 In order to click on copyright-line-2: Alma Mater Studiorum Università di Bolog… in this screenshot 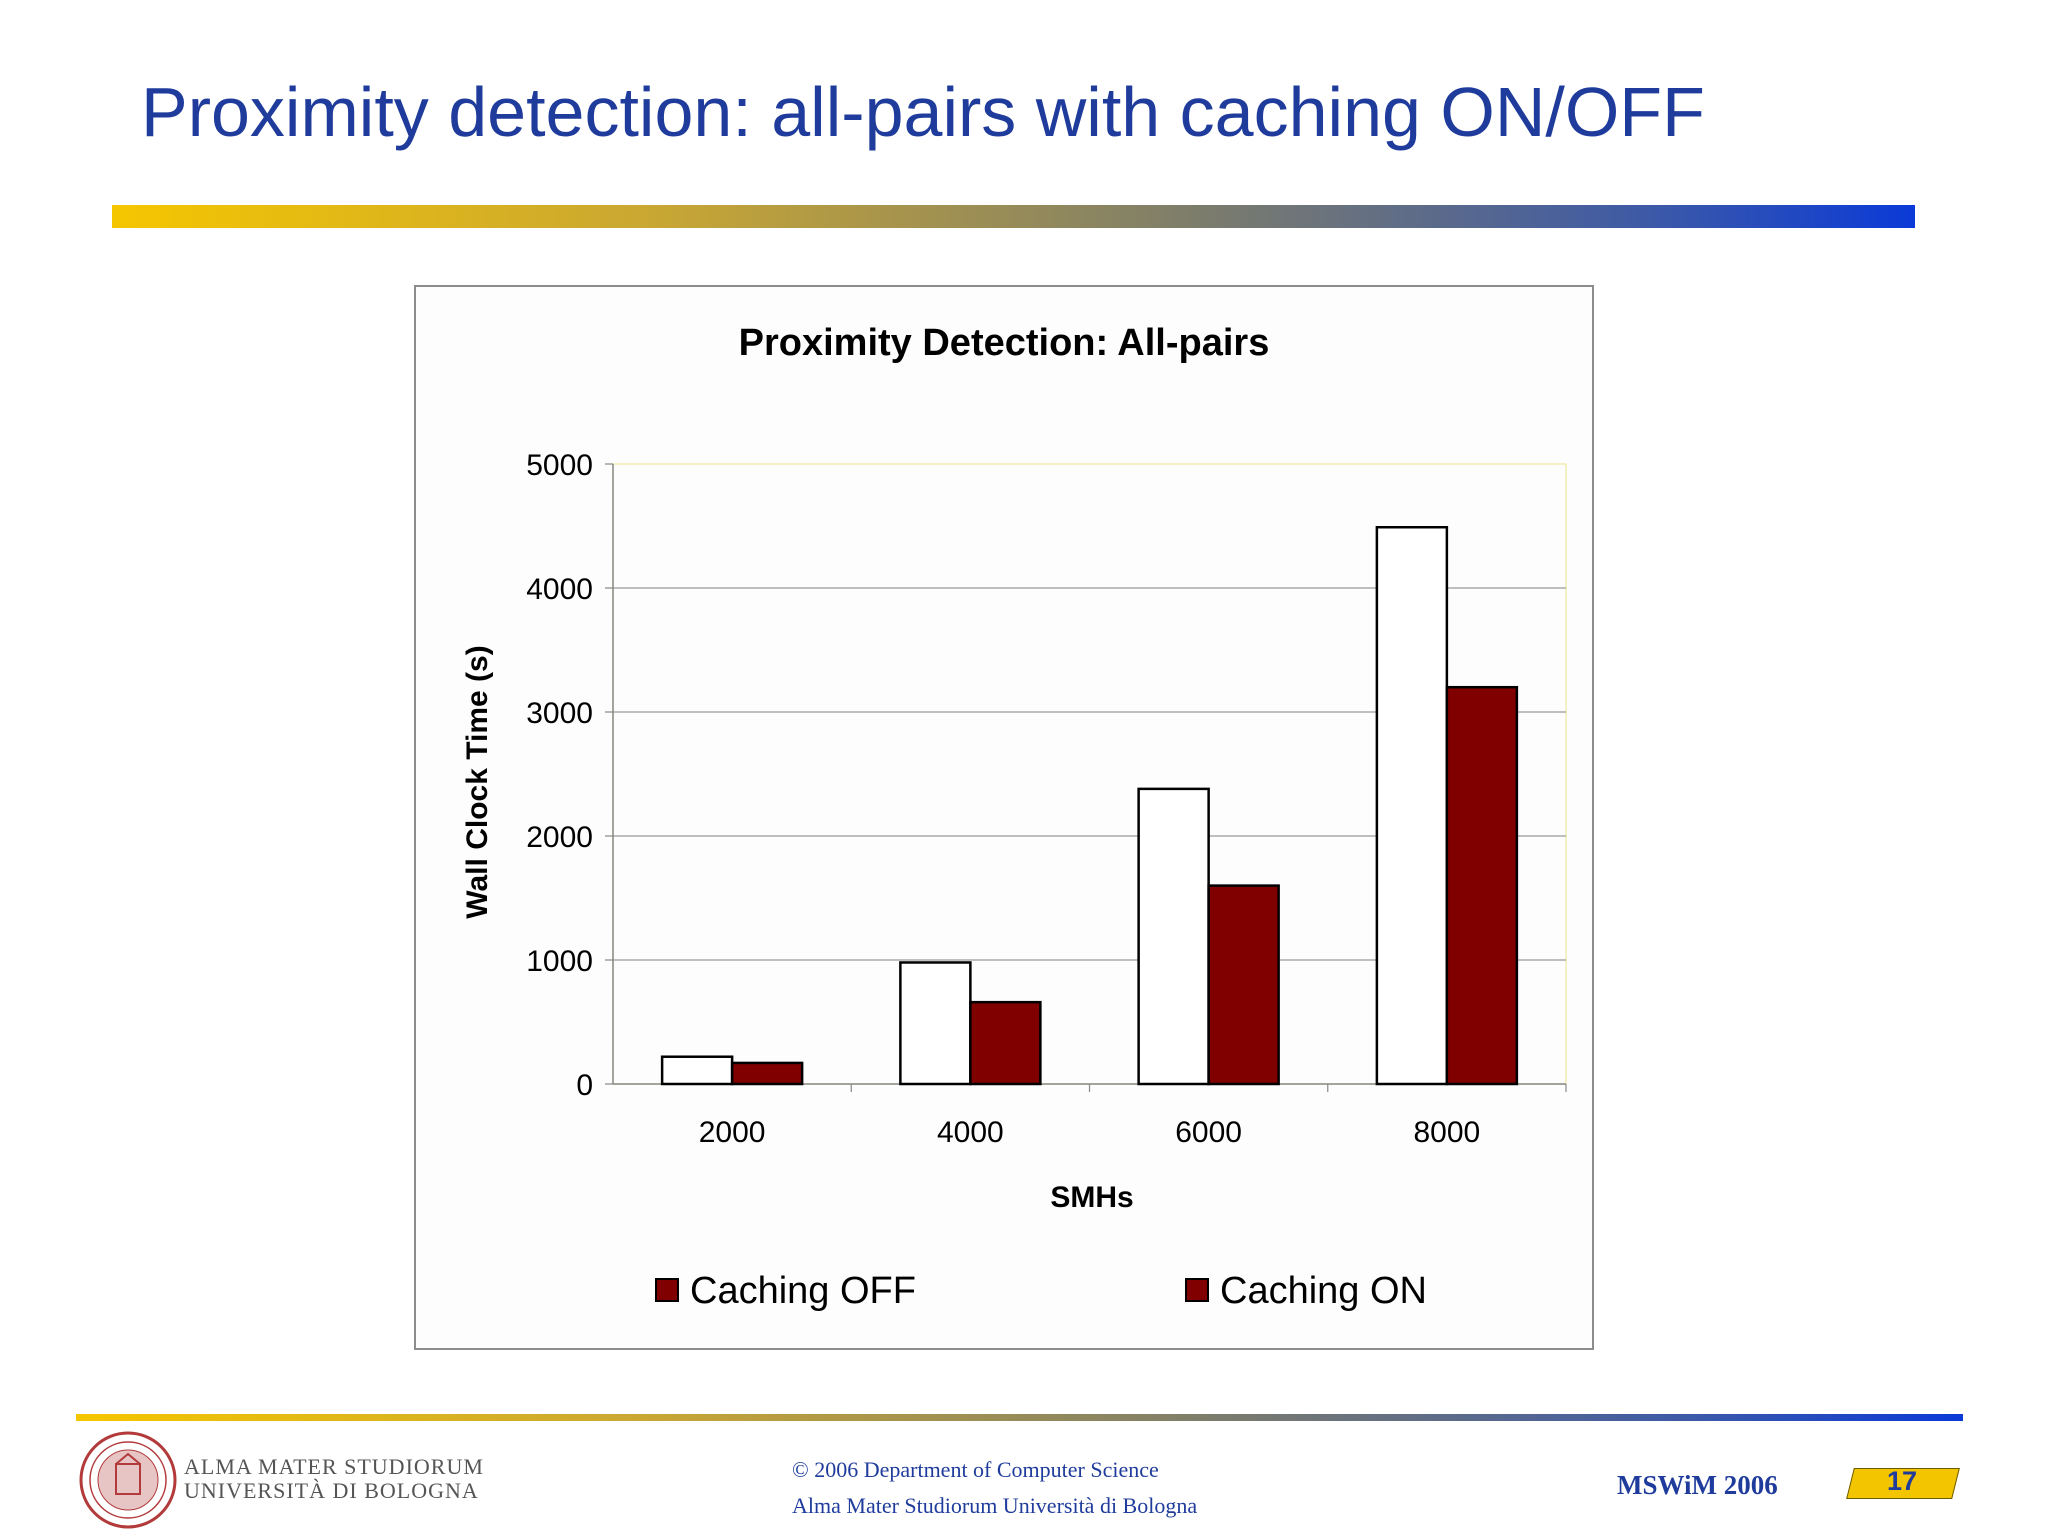, I will do `click(995, 1505)`.